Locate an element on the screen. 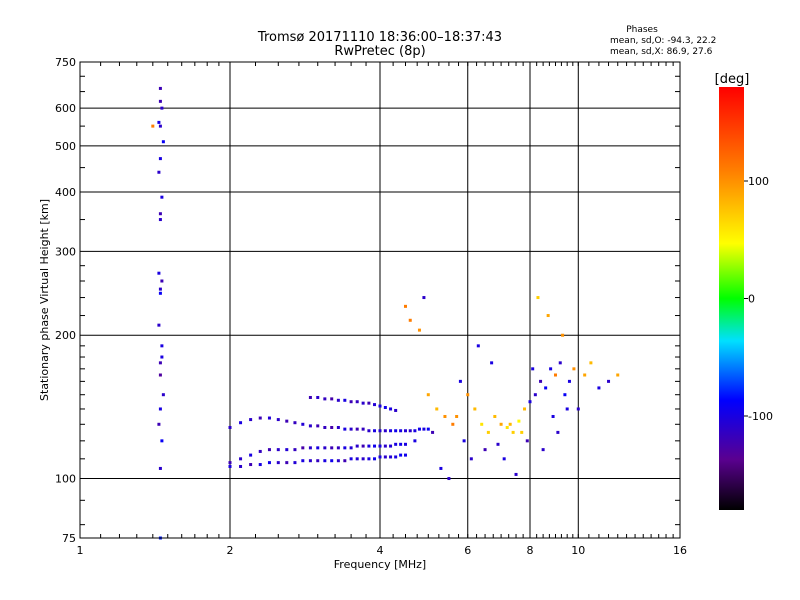 This screenshot has width=800, height=600. colorbar-label: [deg] is located at coordinates (732, 79).